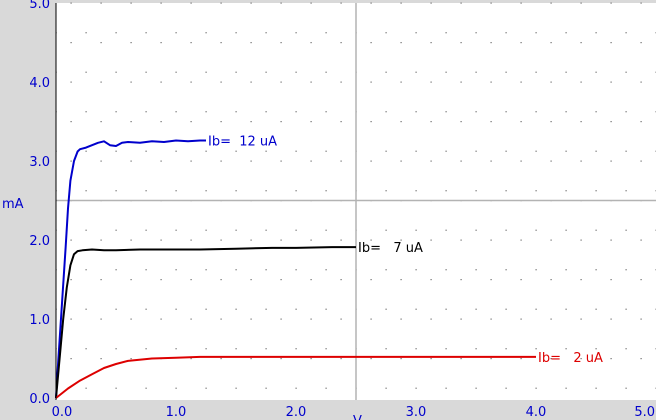  Describe the element at coordinates (39, 399) in the screenshot. I see `y-tick-label: 0.0` at that location.